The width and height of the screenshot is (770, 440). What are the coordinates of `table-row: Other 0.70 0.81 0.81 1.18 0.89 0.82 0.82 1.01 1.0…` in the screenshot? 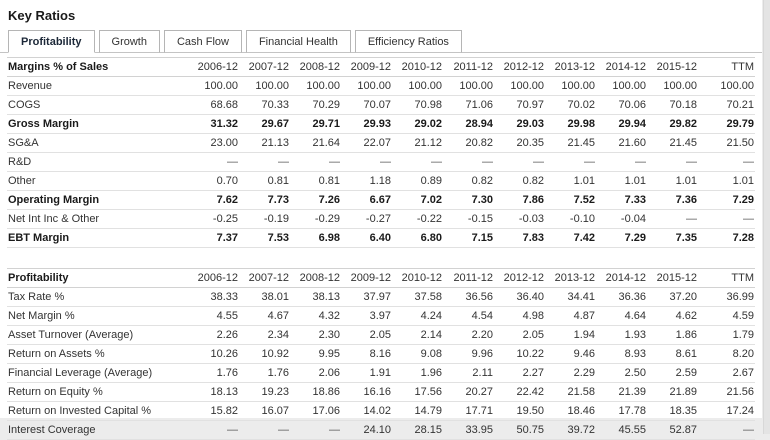 It's located at (381, 181).